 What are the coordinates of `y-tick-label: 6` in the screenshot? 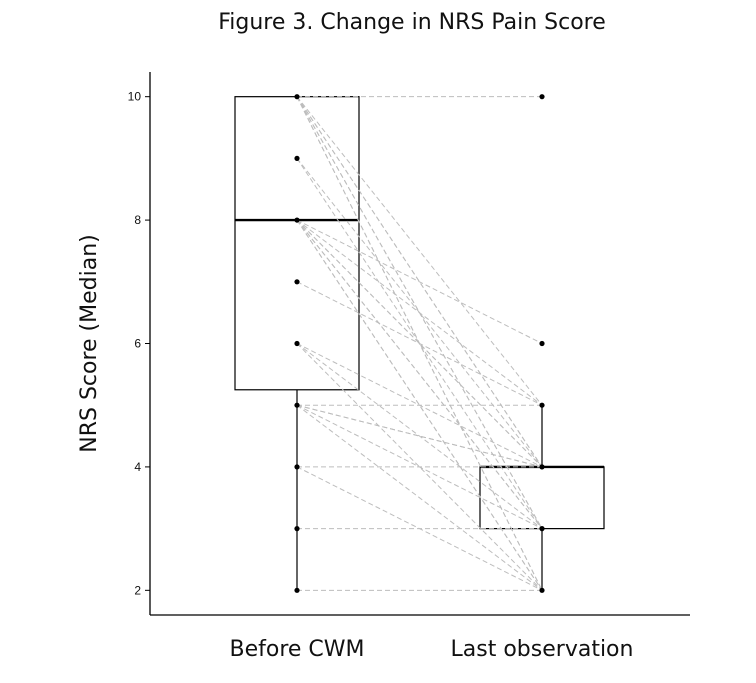 It's located at (137, 344).